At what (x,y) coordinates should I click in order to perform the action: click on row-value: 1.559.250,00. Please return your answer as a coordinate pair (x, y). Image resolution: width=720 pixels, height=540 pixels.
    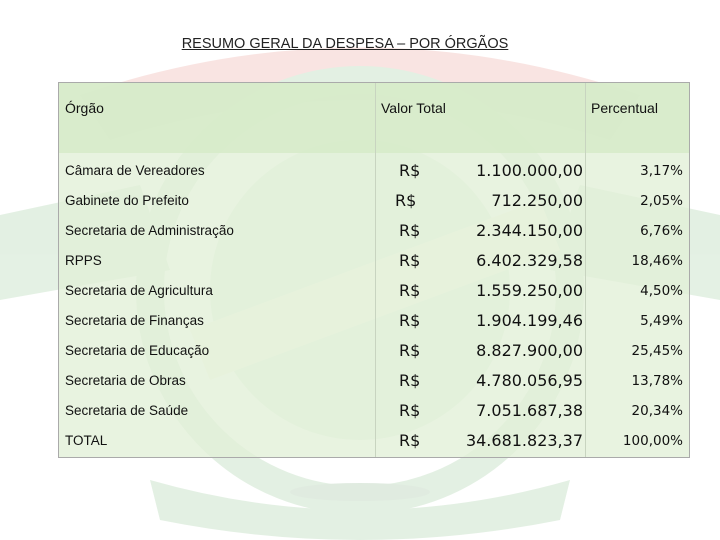
    Looking at the image, I should click on (529, 290).